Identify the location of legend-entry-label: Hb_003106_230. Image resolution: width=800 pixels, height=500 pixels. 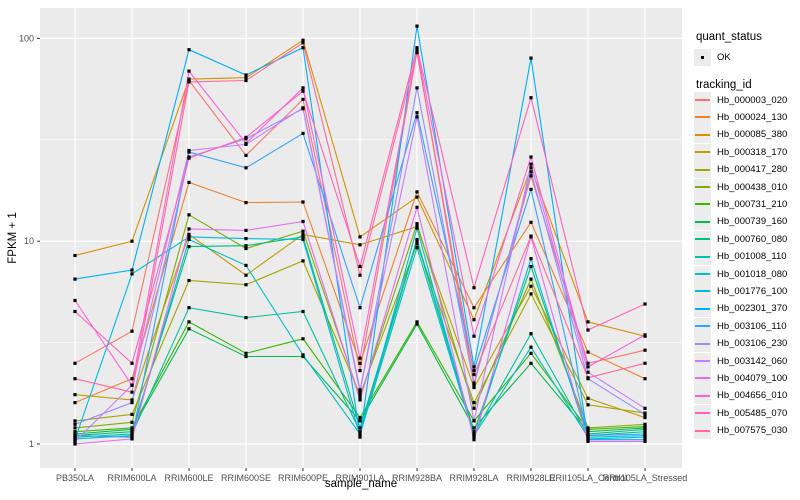
(752, 344).